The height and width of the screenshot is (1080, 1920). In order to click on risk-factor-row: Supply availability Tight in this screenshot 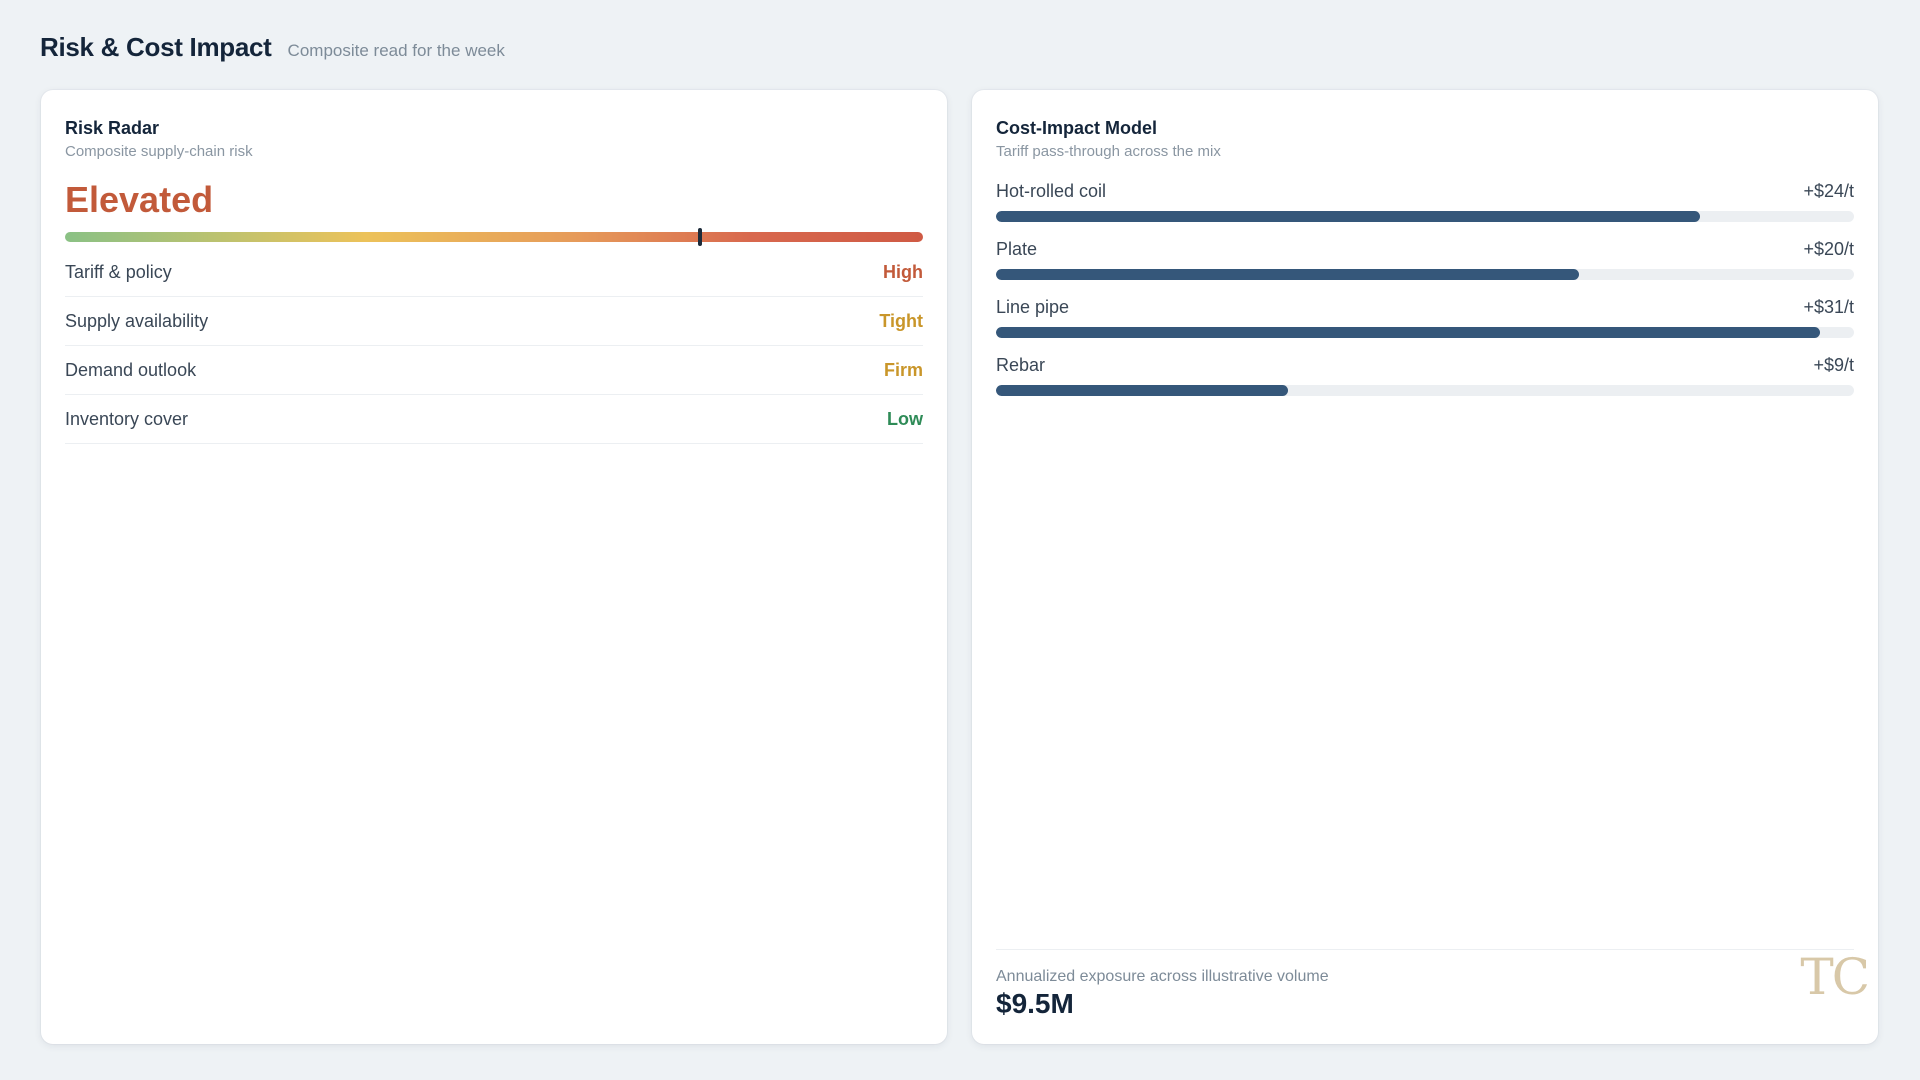, I will do `click(494, 321)`.